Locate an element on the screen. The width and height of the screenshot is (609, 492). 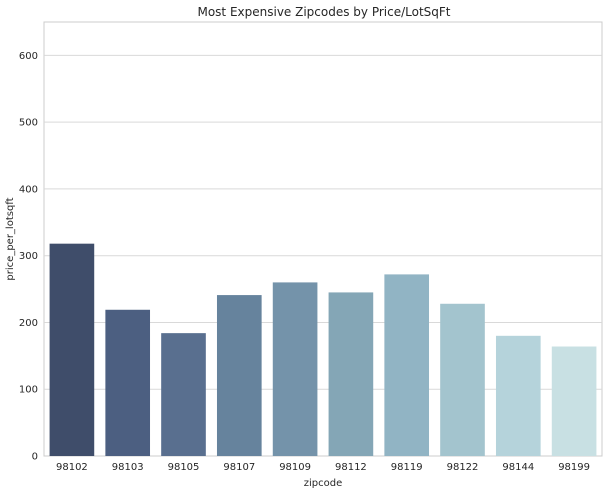
y-tick-labels: 0 100 200 300 400 500 600 is located at coordinates (28, 257).